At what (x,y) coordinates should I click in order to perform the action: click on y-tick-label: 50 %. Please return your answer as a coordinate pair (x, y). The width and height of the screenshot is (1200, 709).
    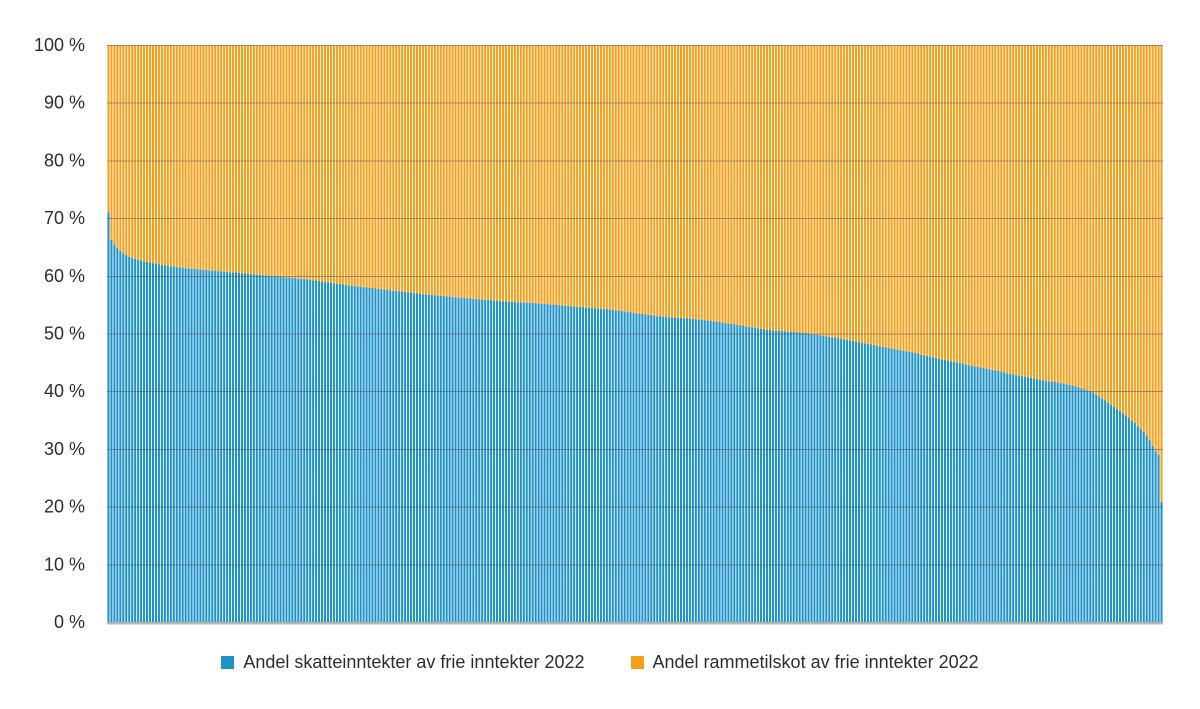
    Looking at the image, I should click on (64, 334).